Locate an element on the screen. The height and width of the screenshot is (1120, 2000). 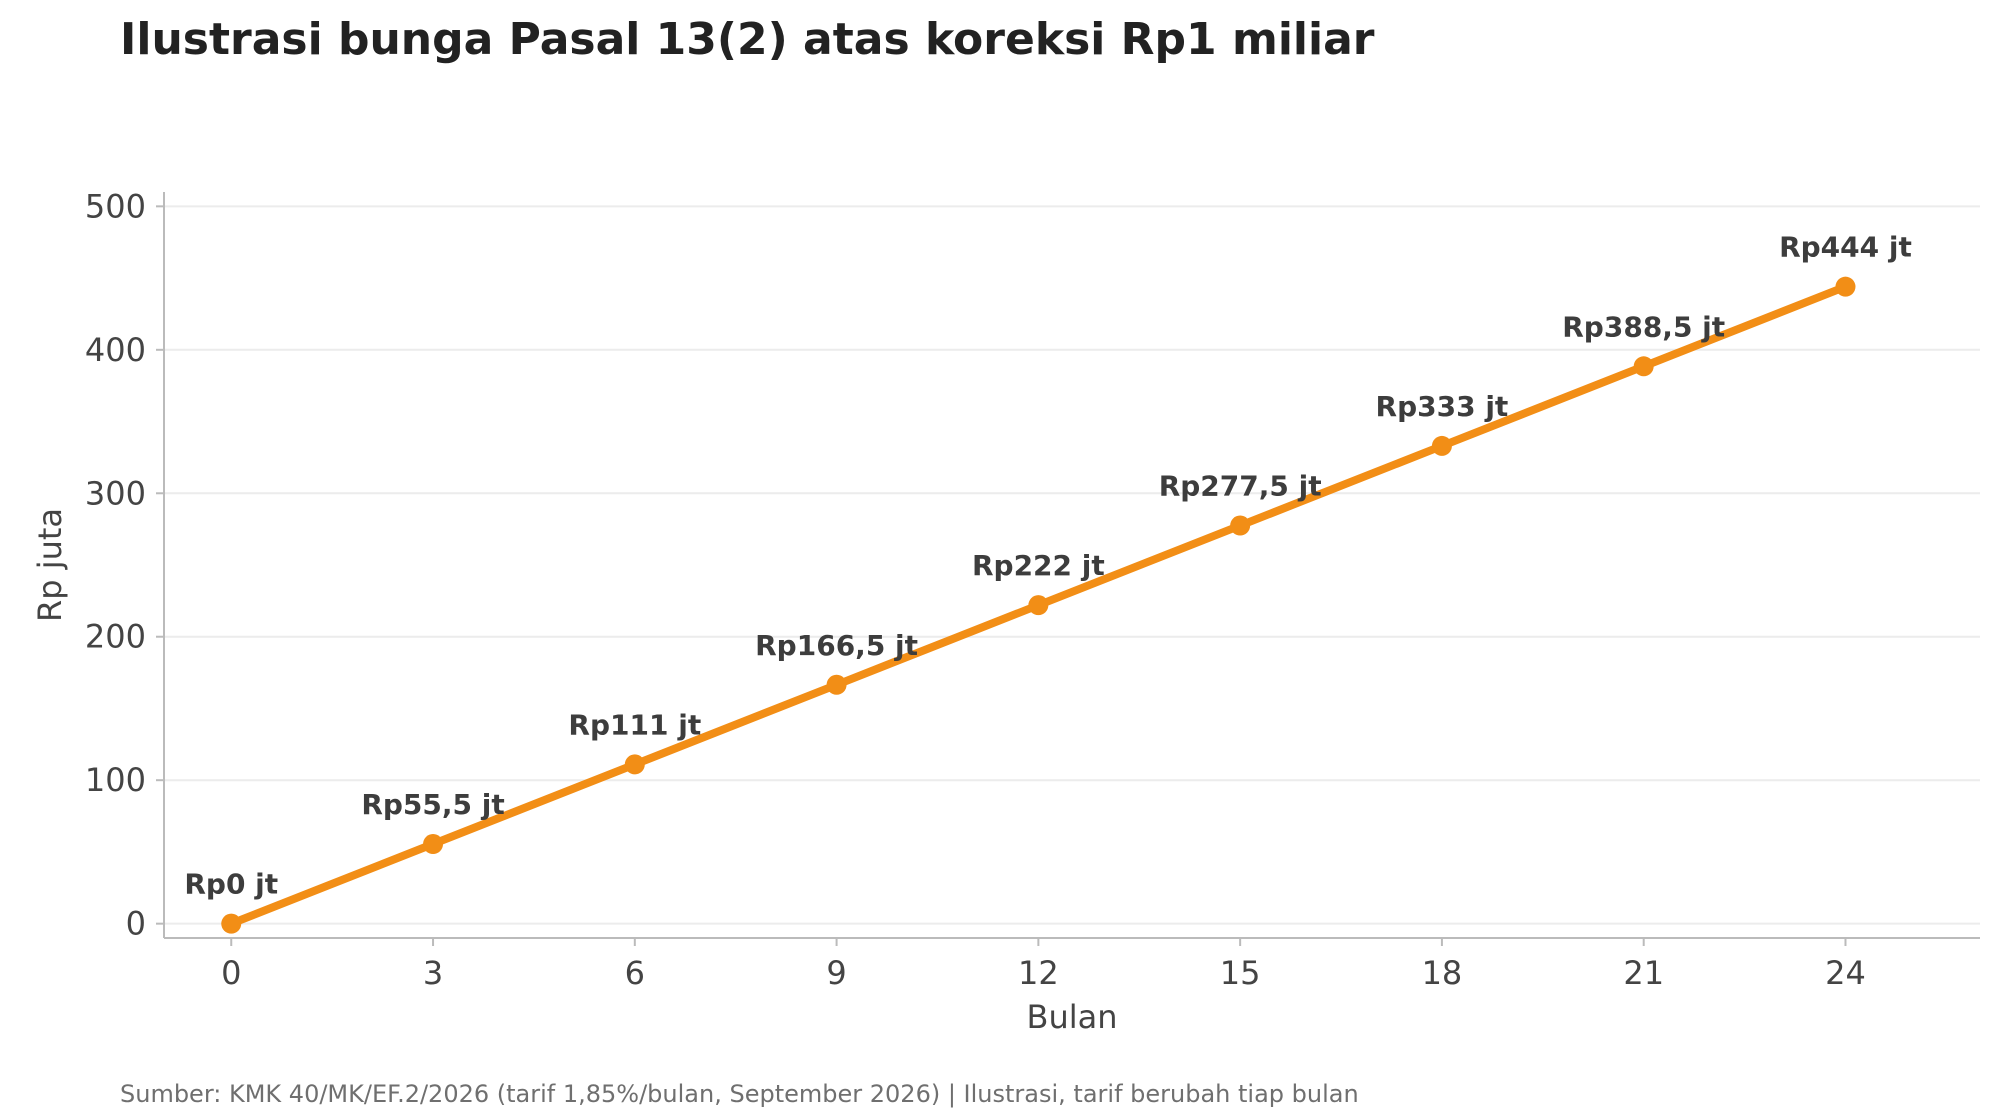
data-label: Rp277,5 jt is located at coordinates (1240, 486).